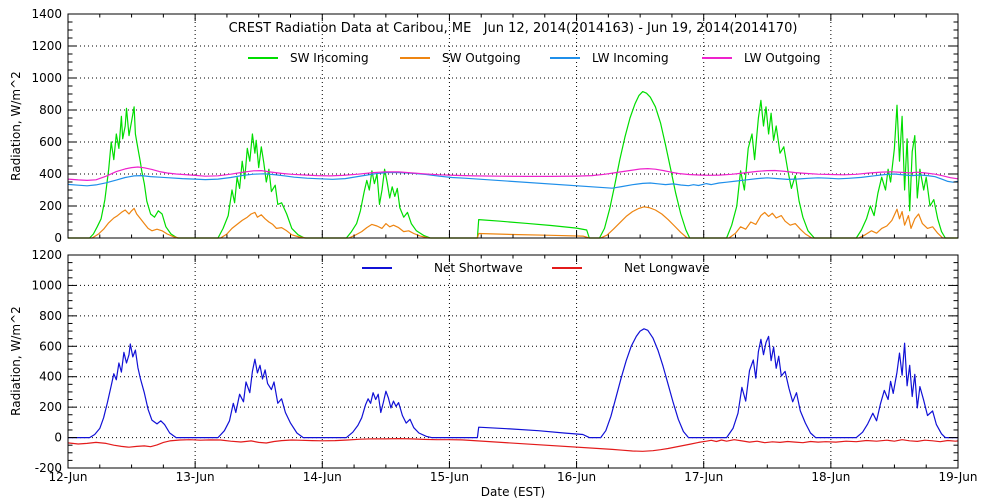 This screenshot has width=1000, height=500. What do you see at coordinates (703, 477) in the screenshot?
I see `x-tick-label: 17-Jun` at bounding box center [703, 477].